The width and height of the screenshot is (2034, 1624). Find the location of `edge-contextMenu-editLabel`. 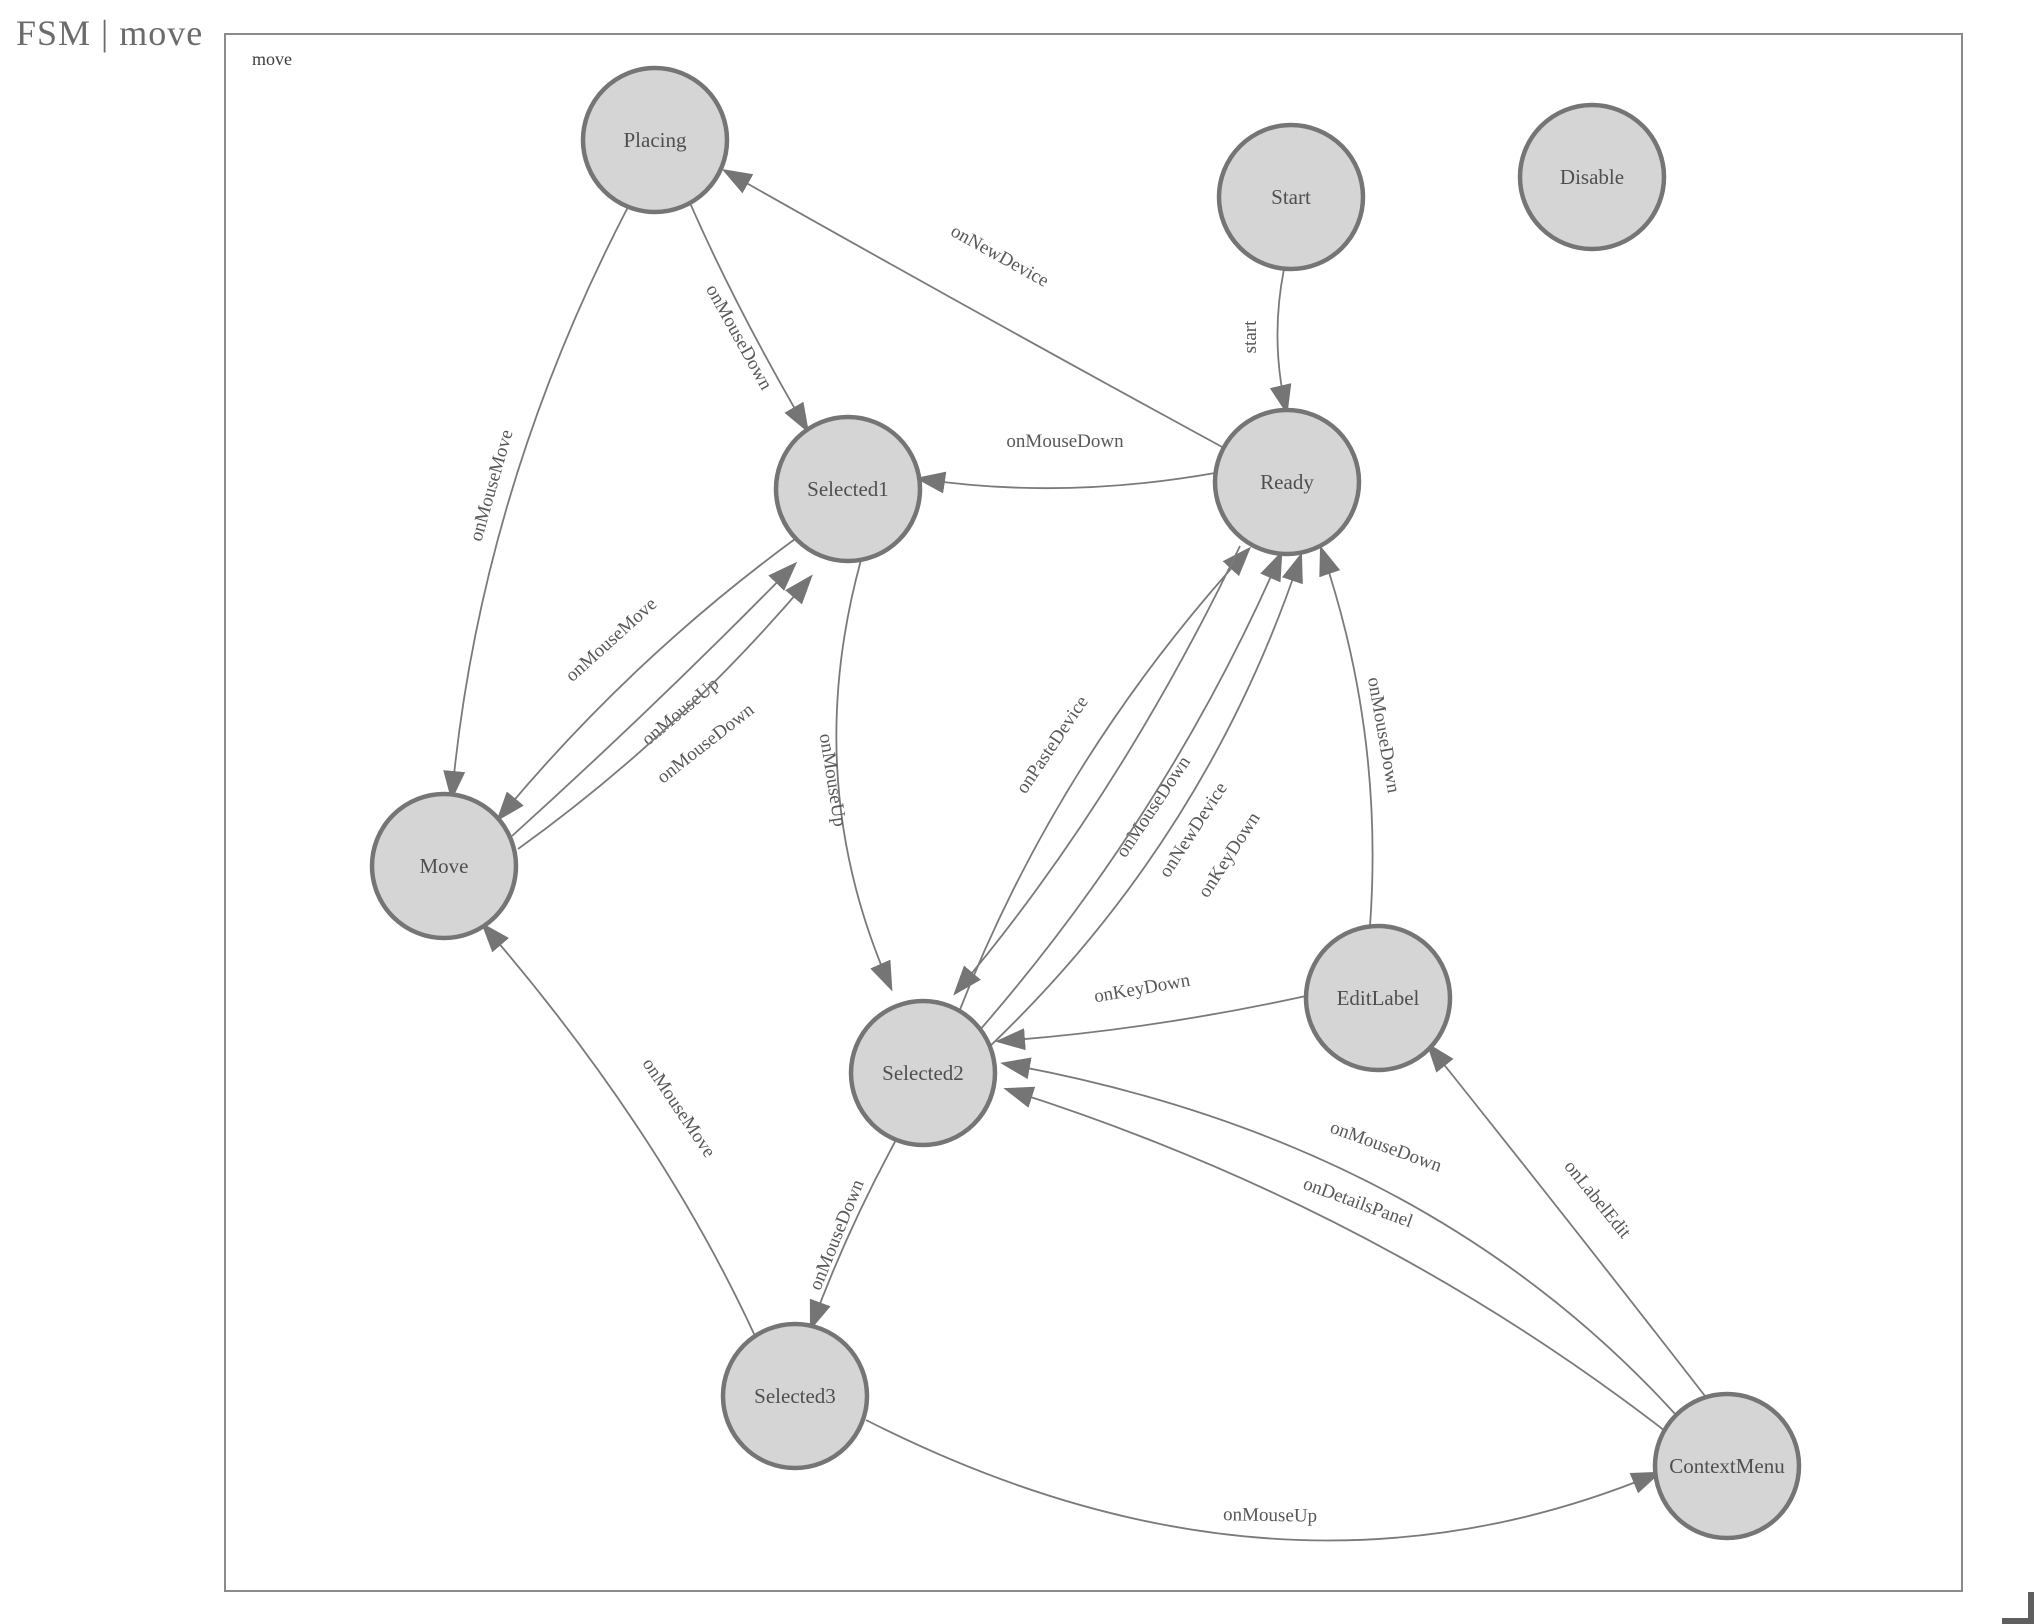

edge-contextMenu-editLabel is located at coordinates (1566, 1219).